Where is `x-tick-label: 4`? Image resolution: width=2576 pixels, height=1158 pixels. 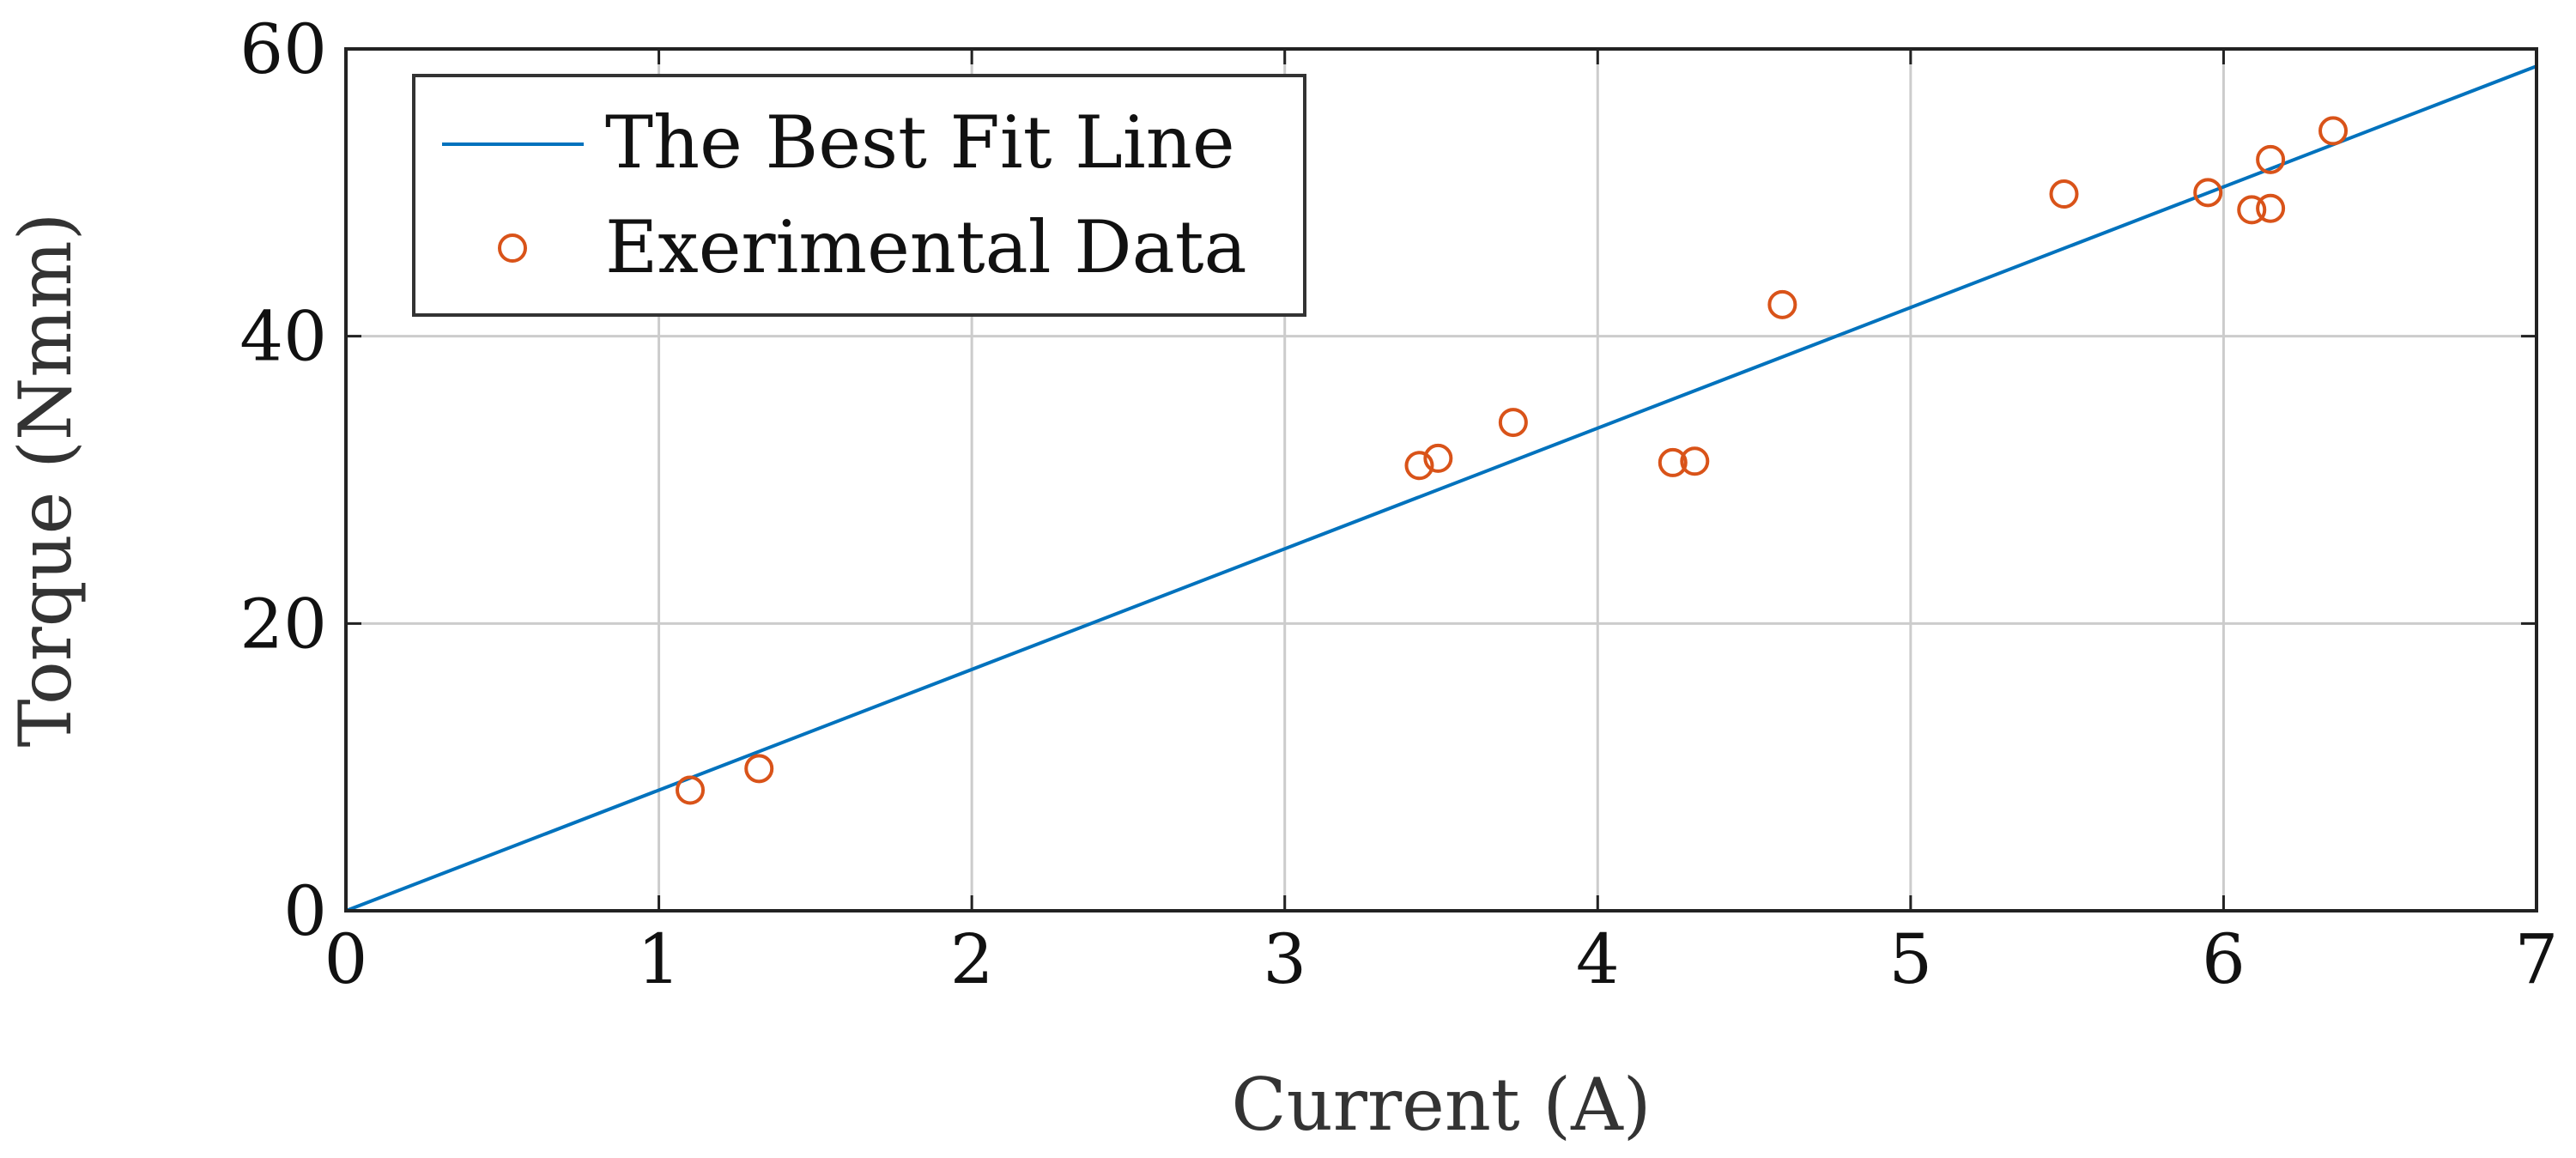
x-tick-label: 4 is located at coordinates (1598, 959).